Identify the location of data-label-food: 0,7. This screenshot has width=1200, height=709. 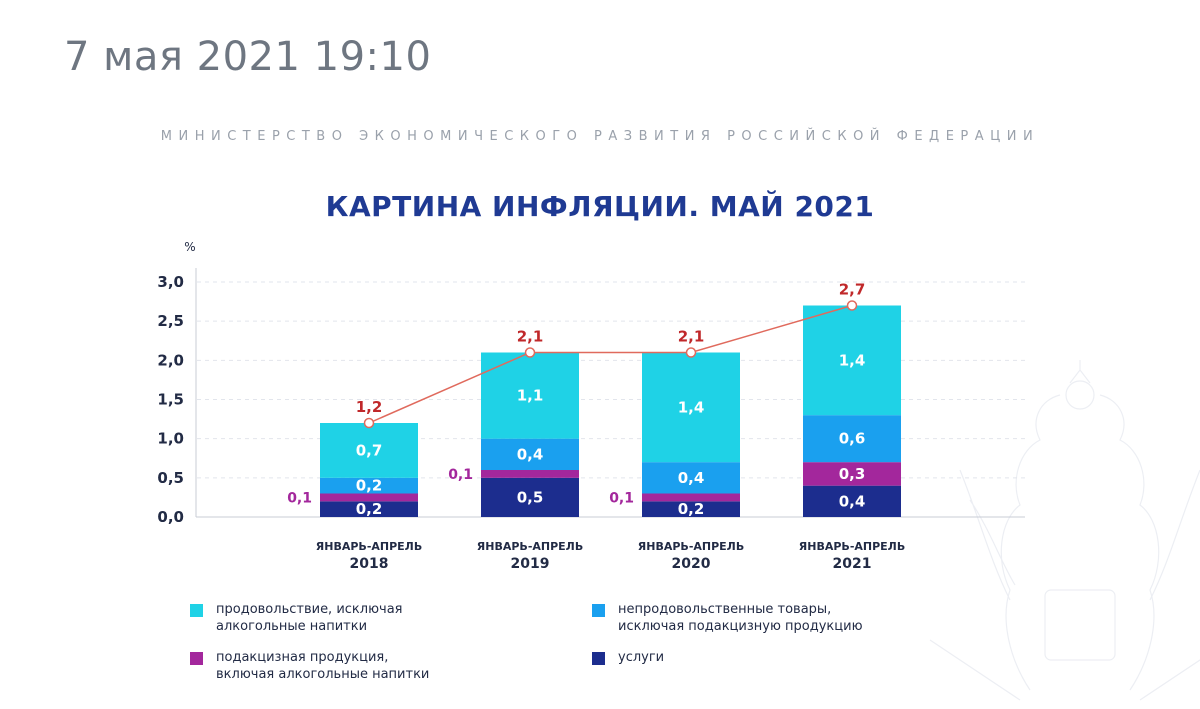
(369, 450).